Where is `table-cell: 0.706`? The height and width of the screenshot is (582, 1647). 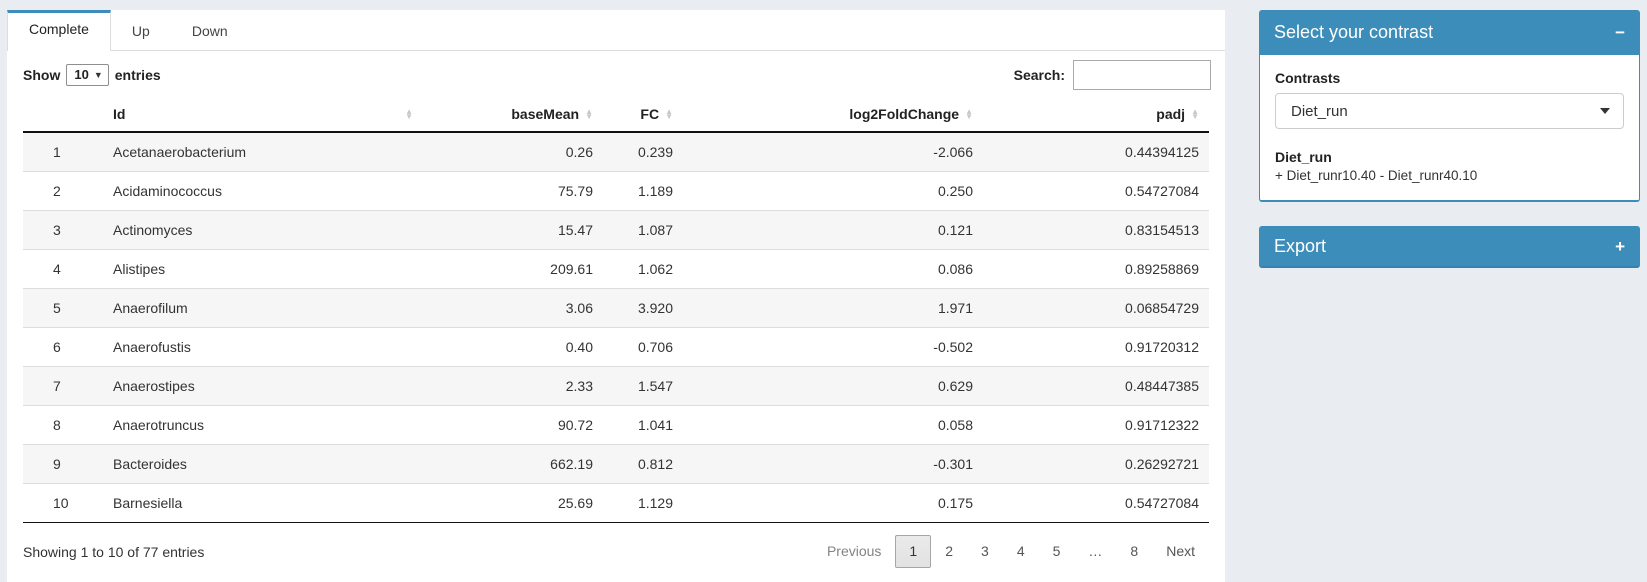 table-cell: 0.706 is located at coordinates (643, 347).